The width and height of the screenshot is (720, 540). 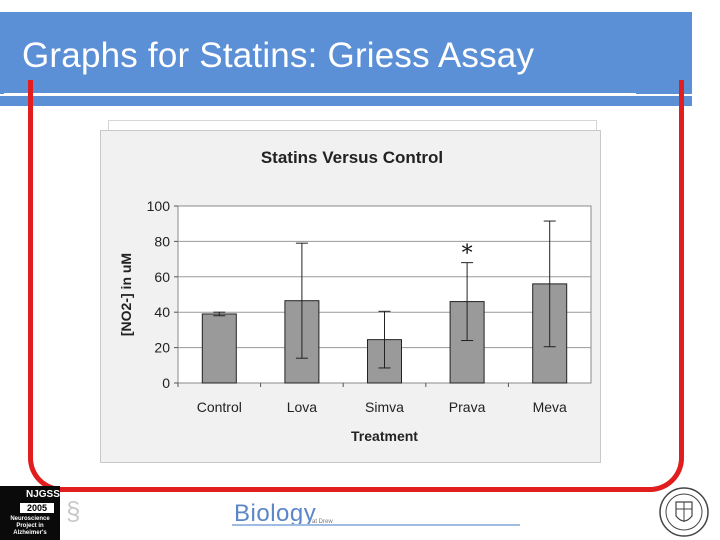 I want to click on logo-year: 2005, so click(x=37, y=508).